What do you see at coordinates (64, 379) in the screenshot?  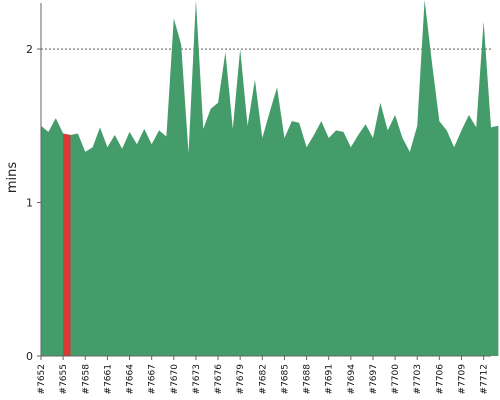 I see `x-tick-label: #7655` at bounding box center [64, 379].